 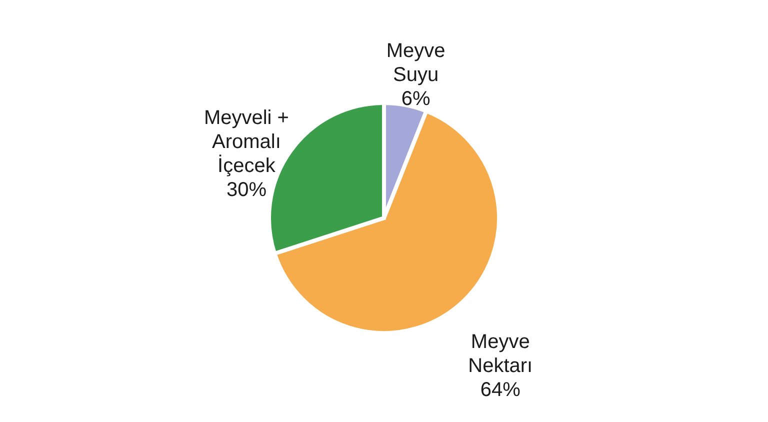 What do you see at coordinates (246, 190) in the screenshot?
I see `data-label: 30%` at bounding box center [246, 190].